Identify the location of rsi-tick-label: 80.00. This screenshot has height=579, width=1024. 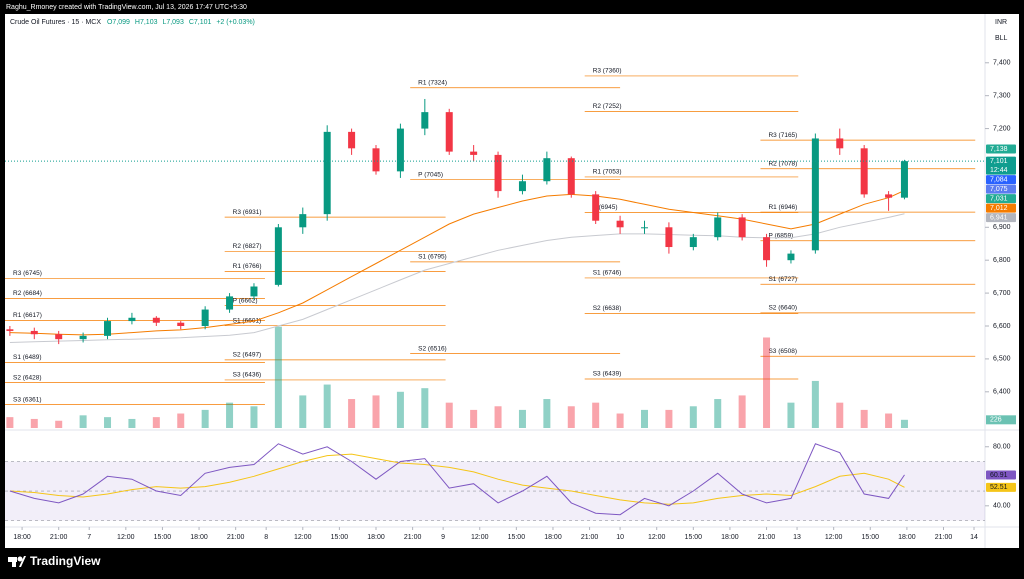
(1002, 447).